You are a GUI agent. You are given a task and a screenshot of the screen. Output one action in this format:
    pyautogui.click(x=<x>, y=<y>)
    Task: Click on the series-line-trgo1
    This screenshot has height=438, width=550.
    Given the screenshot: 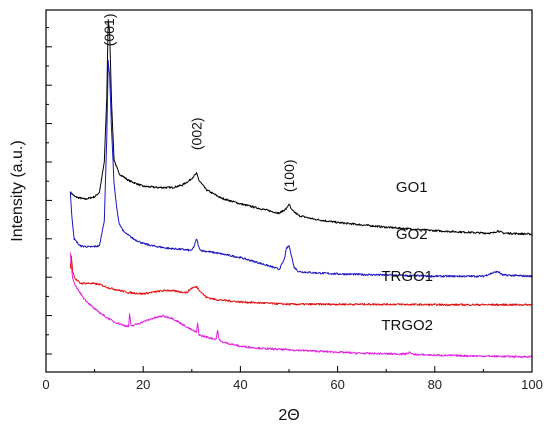 What is the action you would take?
    pyautogui.click(x=301, y=281)
    